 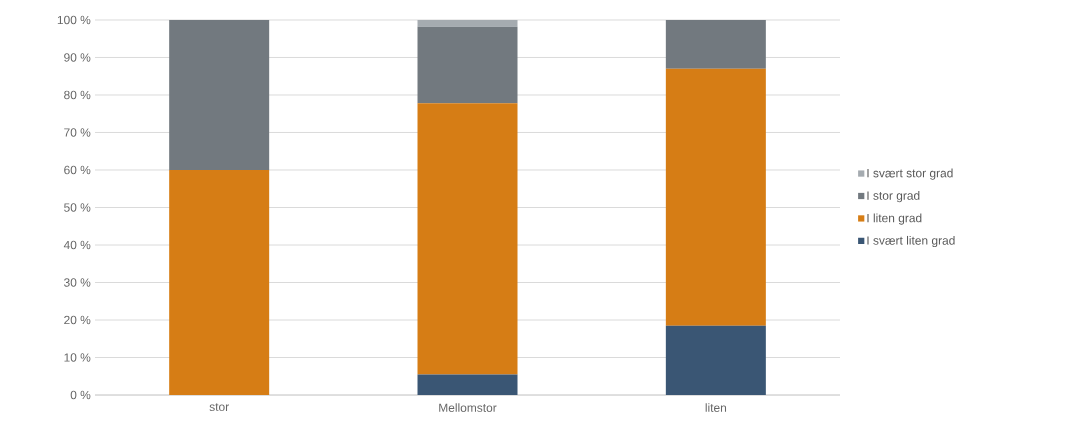 I want to click on y-tick-label: 100 %, so click(x=74, y=20).